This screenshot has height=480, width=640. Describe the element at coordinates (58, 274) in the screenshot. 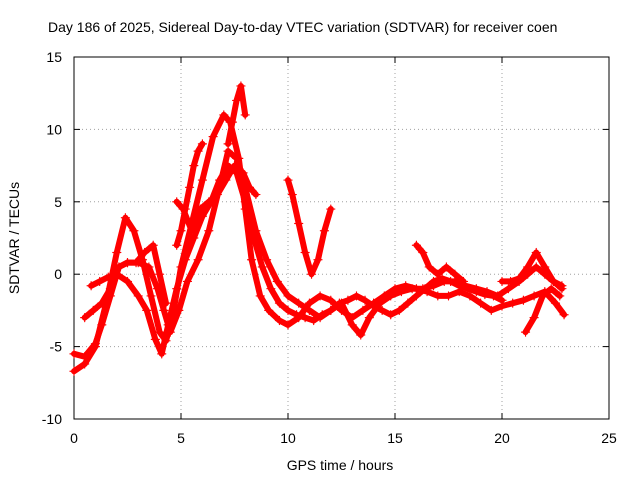

I see `y-tick-label: 0` at that location.